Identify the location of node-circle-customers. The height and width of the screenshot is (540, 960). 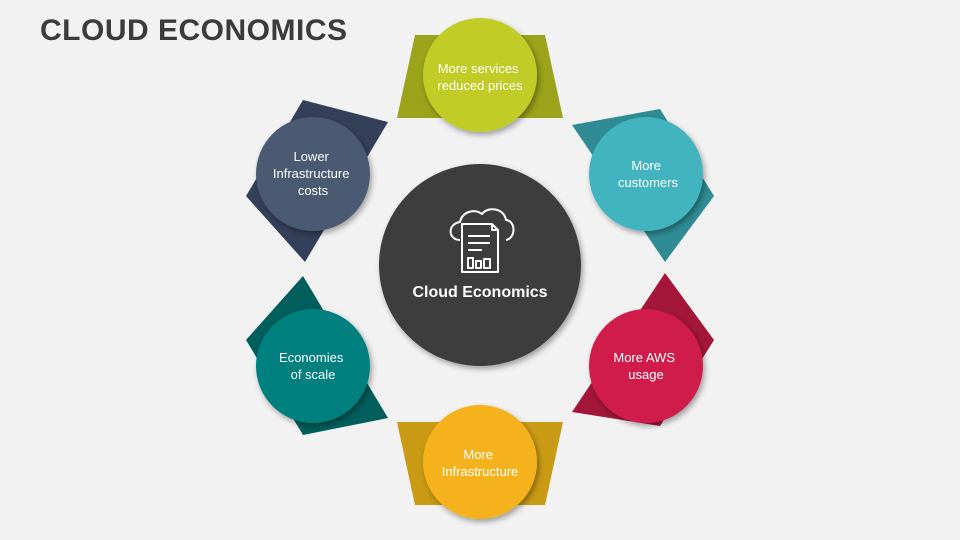
(646, 174).